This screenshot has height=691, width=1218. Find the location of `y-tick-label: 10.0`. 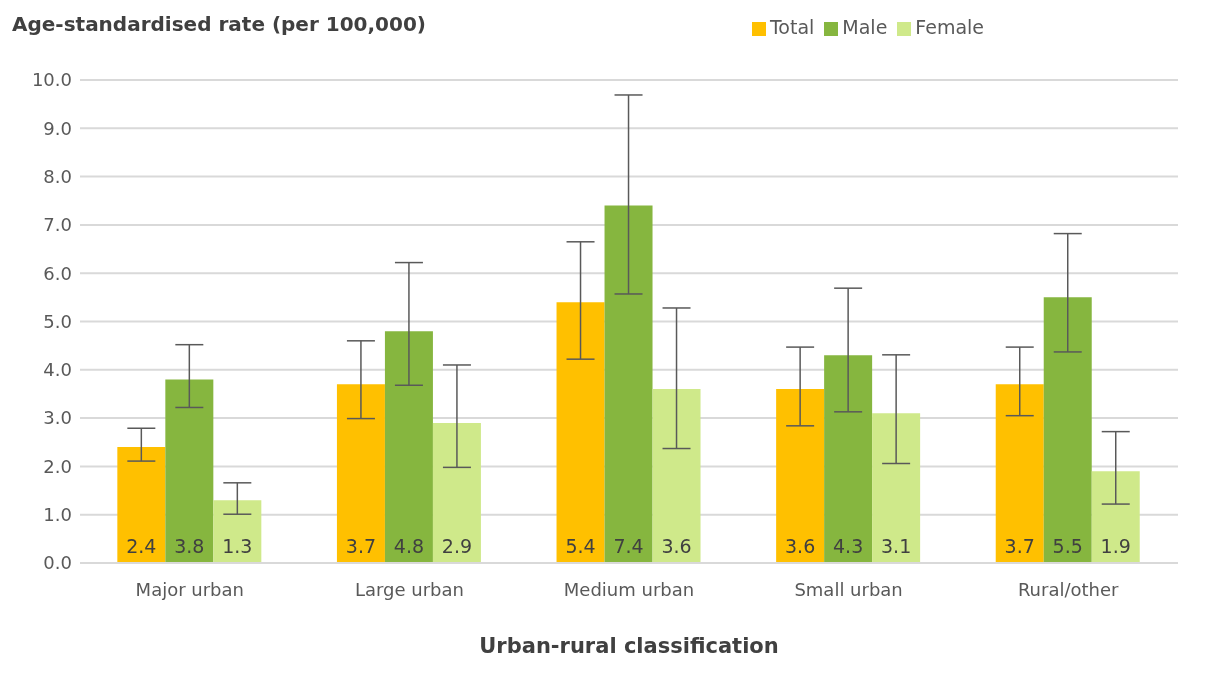

y-tick-label: 10.0 is located at coordinates (51, 80).